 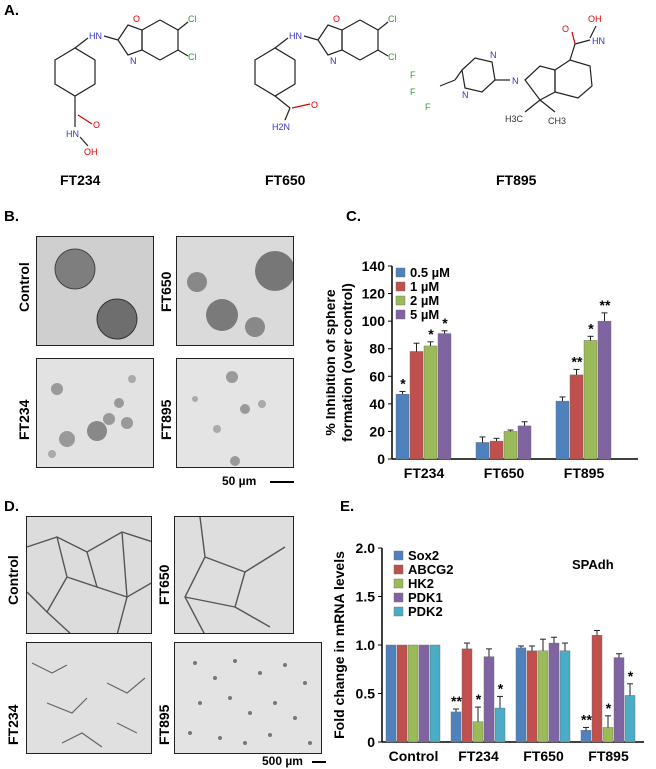 I want to click on ft895-pyrazine-n1-label: N, so click(x=493, y=55).